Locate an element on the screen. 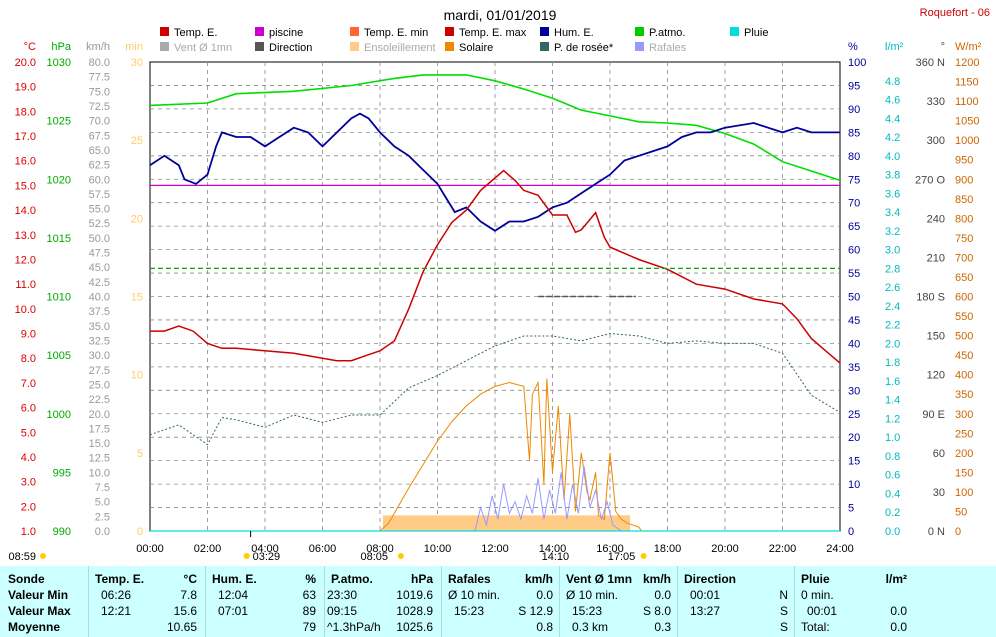 The height and width of the screenshot is (637, 996). stats-pressure-min-time: 23:30 is located at coordinates (342, 595).